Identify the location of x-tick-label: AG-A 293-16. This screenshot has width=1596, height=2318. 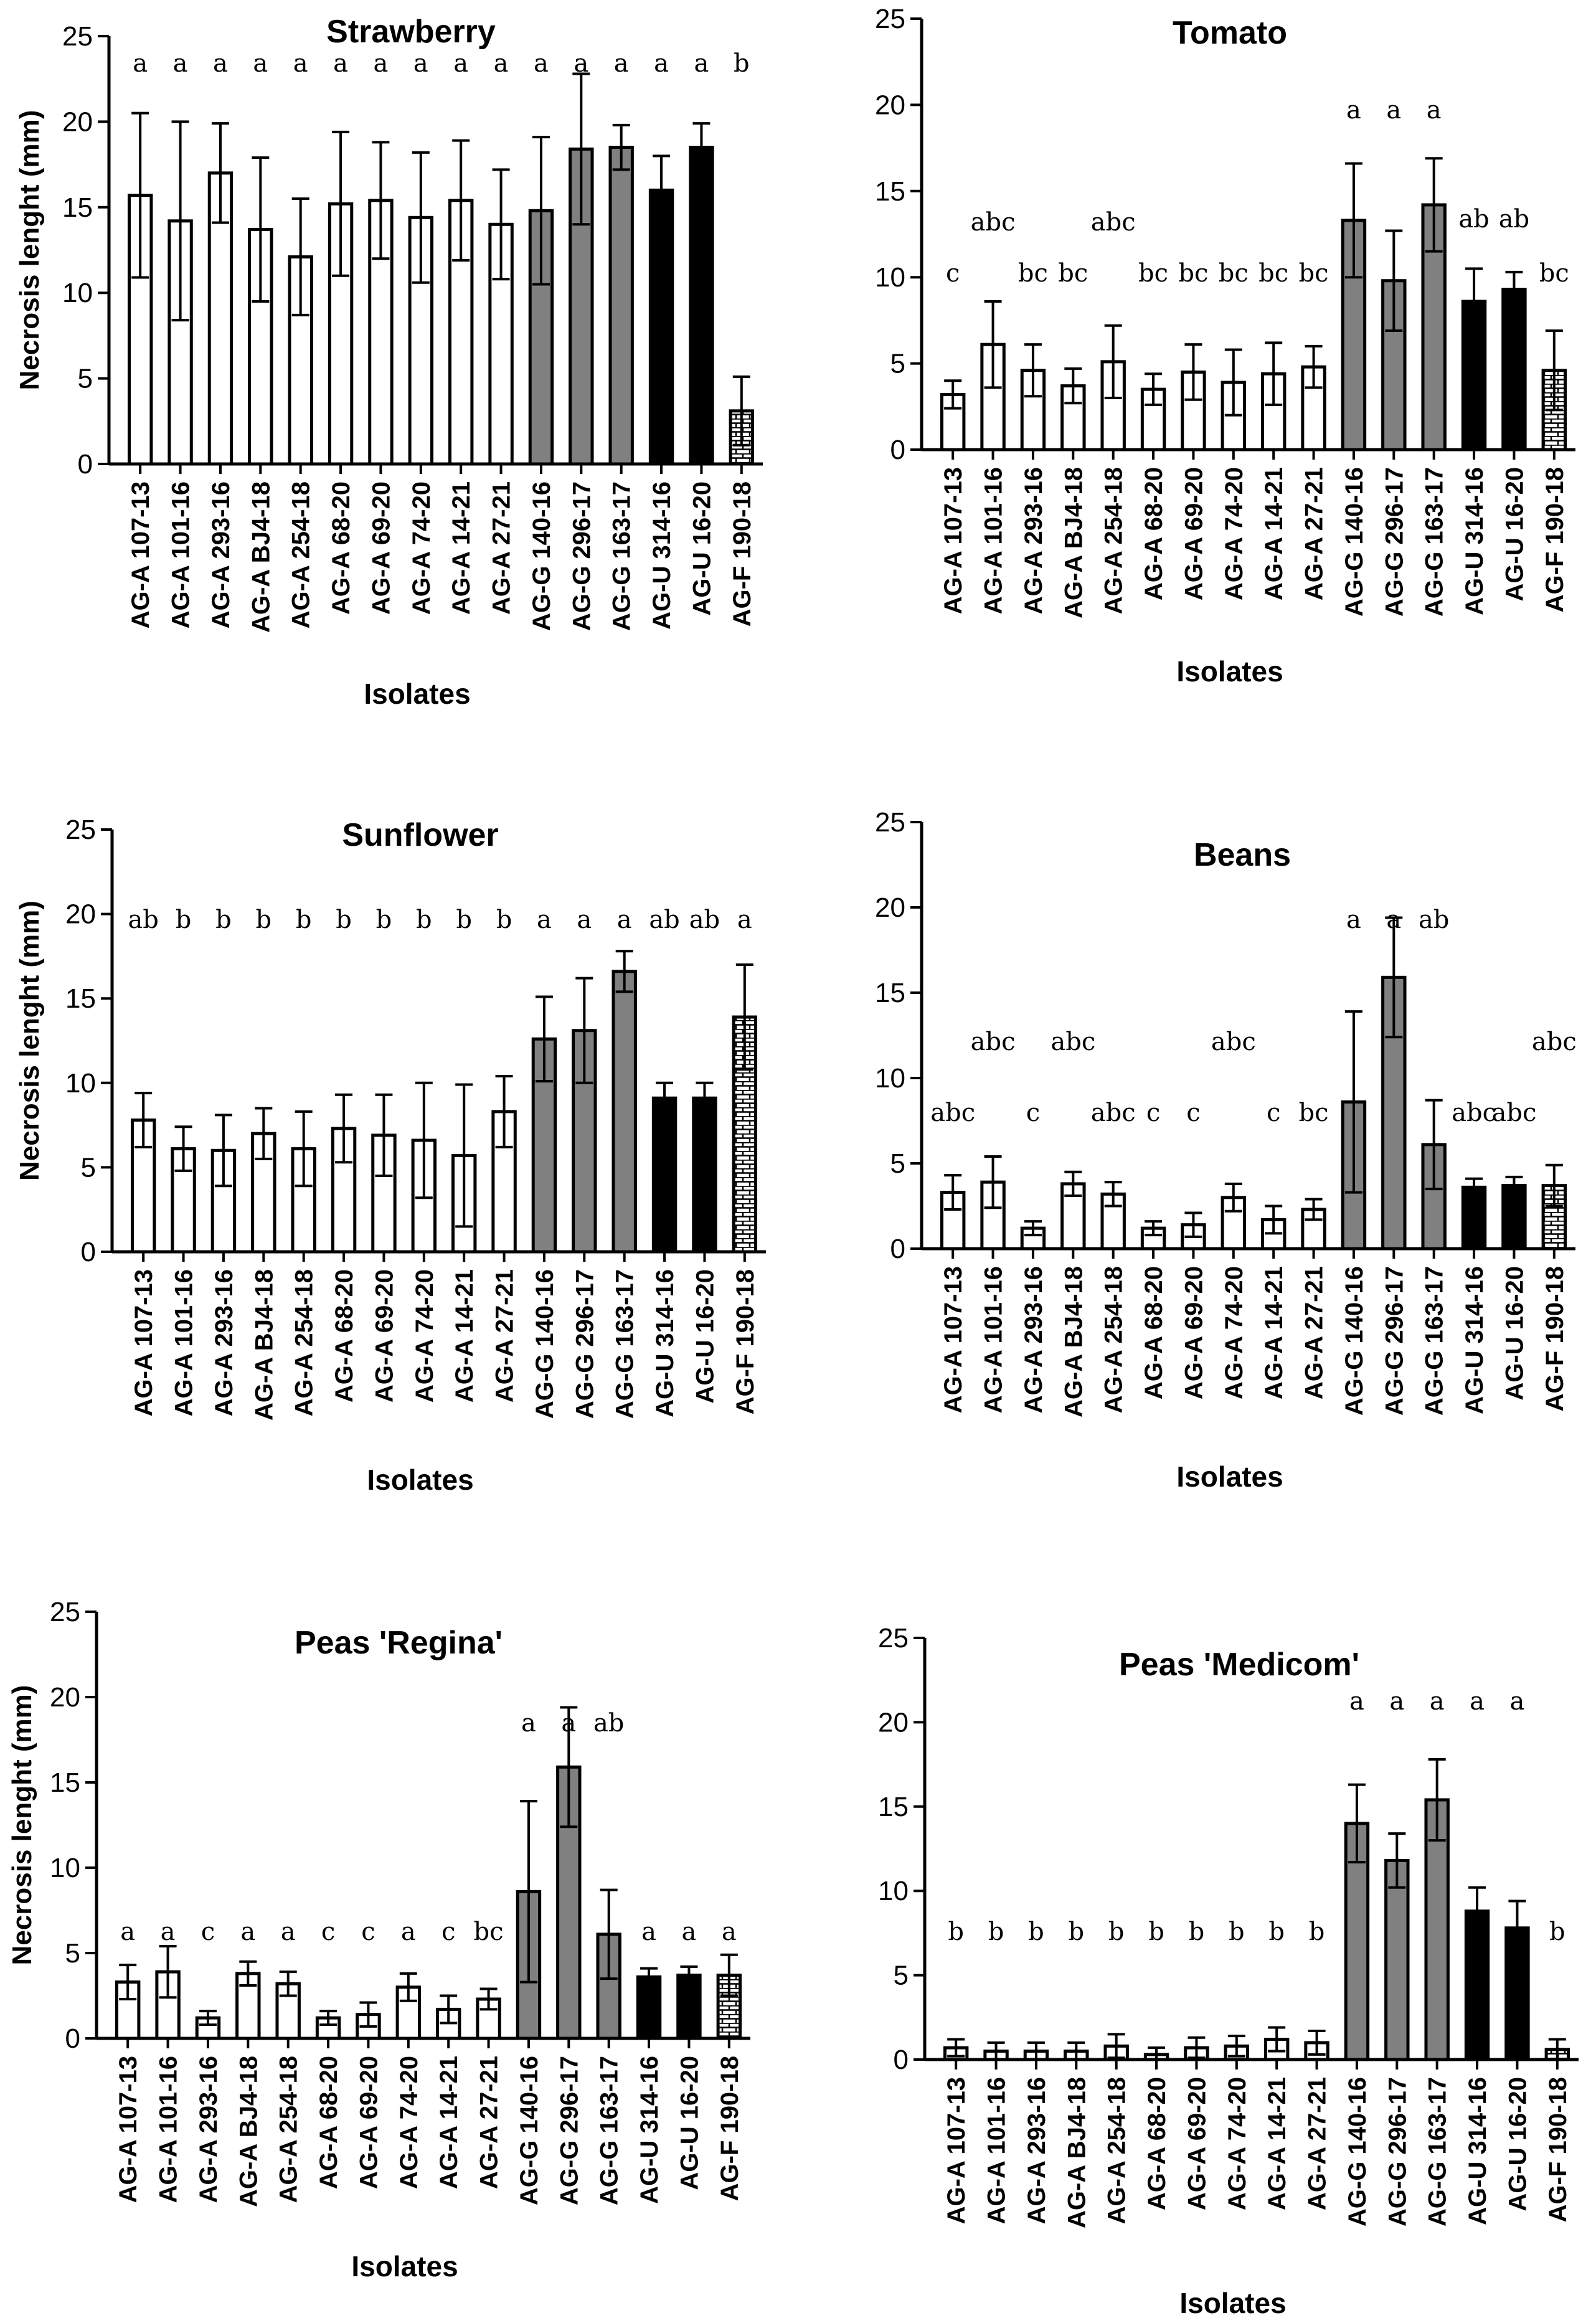
(1033, 540).